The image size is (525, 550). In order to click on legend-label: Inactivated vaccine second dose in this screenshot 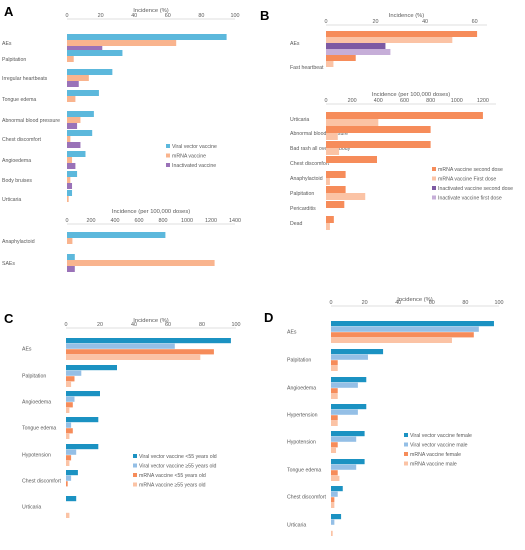, I will do `click(475, 189)`.